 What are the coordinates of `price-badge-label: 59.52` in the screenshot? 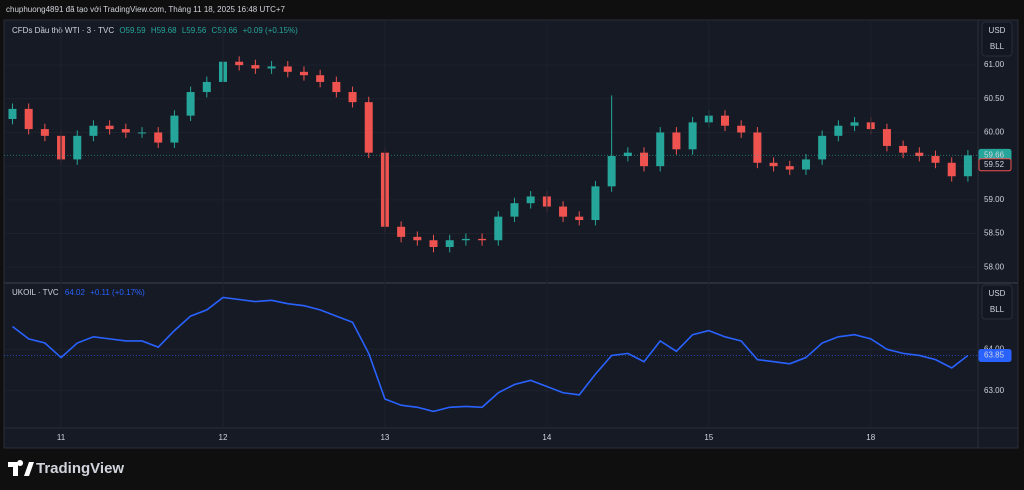 It's located at (994, 164).